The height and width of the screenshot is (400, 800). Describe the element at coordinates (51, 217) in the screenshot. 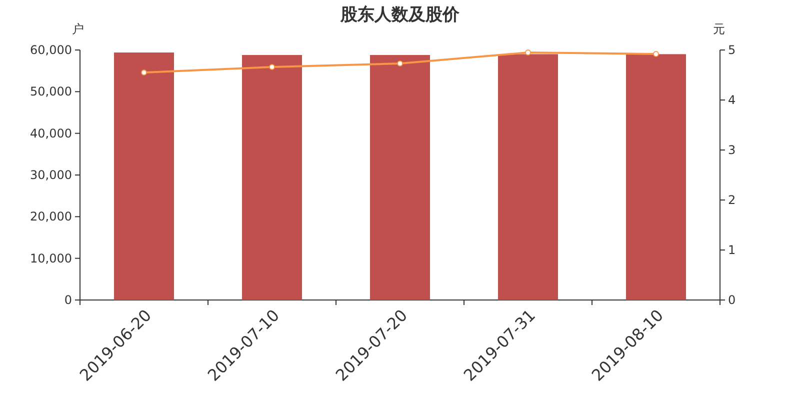

I see `y-tick-label: 20,000` at that location.